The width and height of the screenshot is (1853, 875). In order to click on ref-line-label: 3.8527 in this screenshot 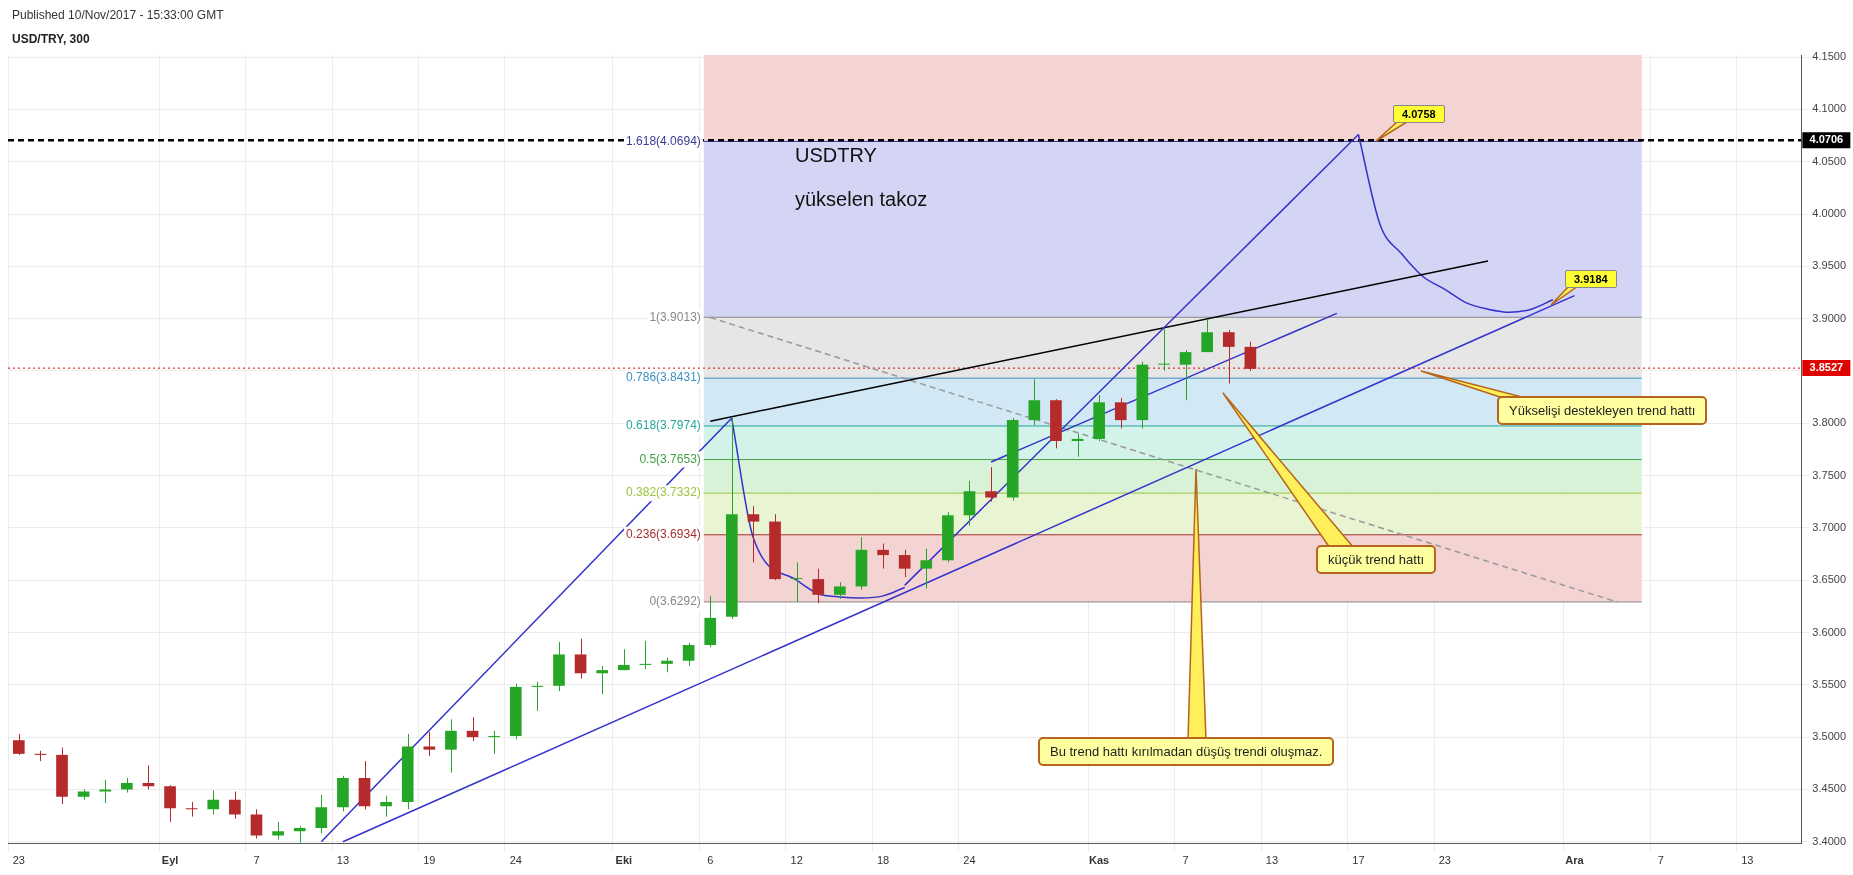, I will do `click(1826, 367)`.